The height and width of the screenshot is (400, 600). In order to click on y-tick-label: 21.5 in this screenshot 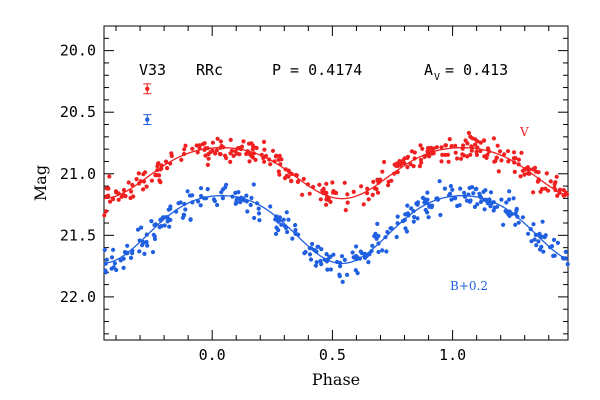, I will do `click(78, 235)`.